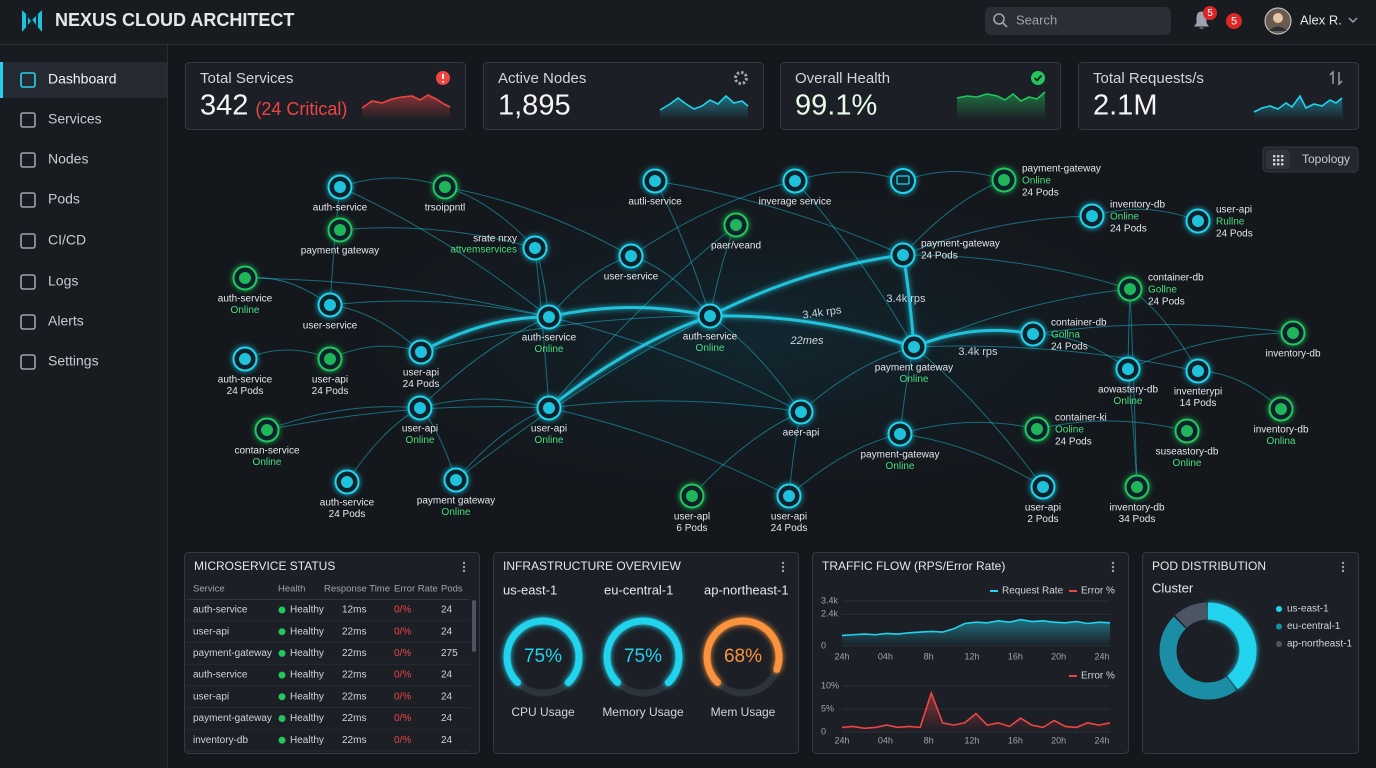 This screenshot has width=1376, height=768. I want to click on nav-item: CI/CD, so click(53, 240).